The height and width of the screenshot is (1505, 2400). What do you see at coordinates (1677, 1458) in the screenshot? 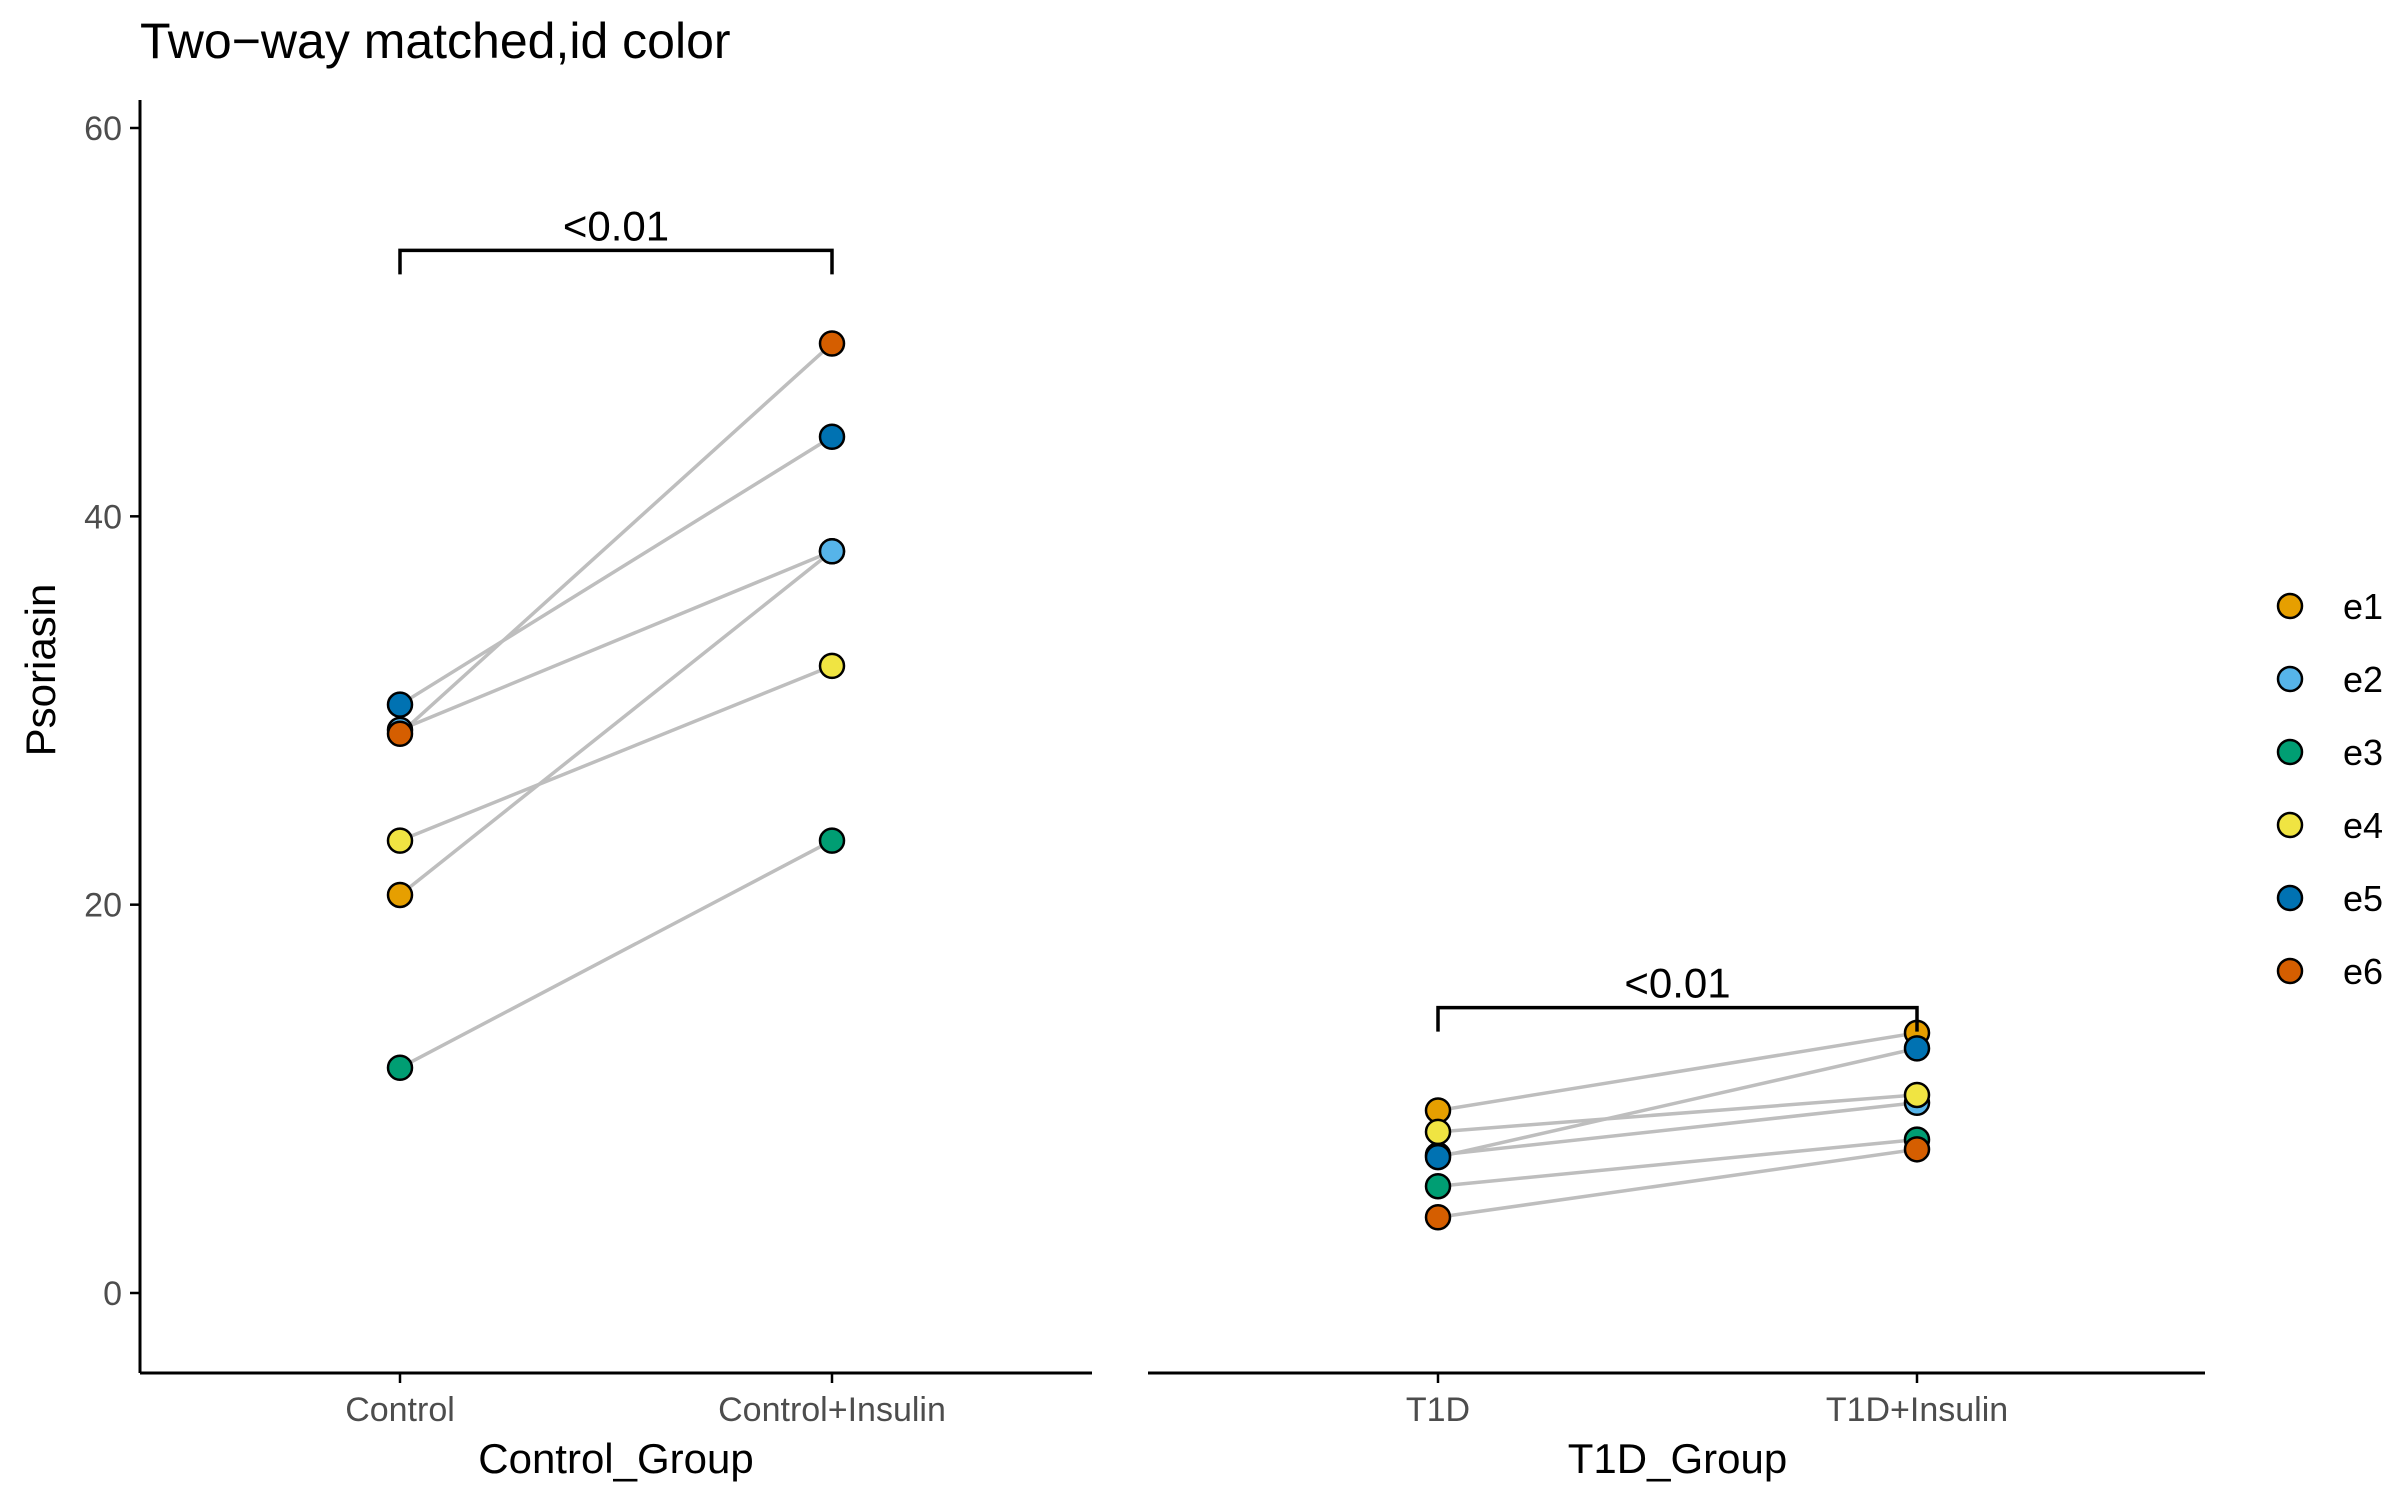
I see `x-axis-label: T1D_Group` at bounding box center [1677, 1458].